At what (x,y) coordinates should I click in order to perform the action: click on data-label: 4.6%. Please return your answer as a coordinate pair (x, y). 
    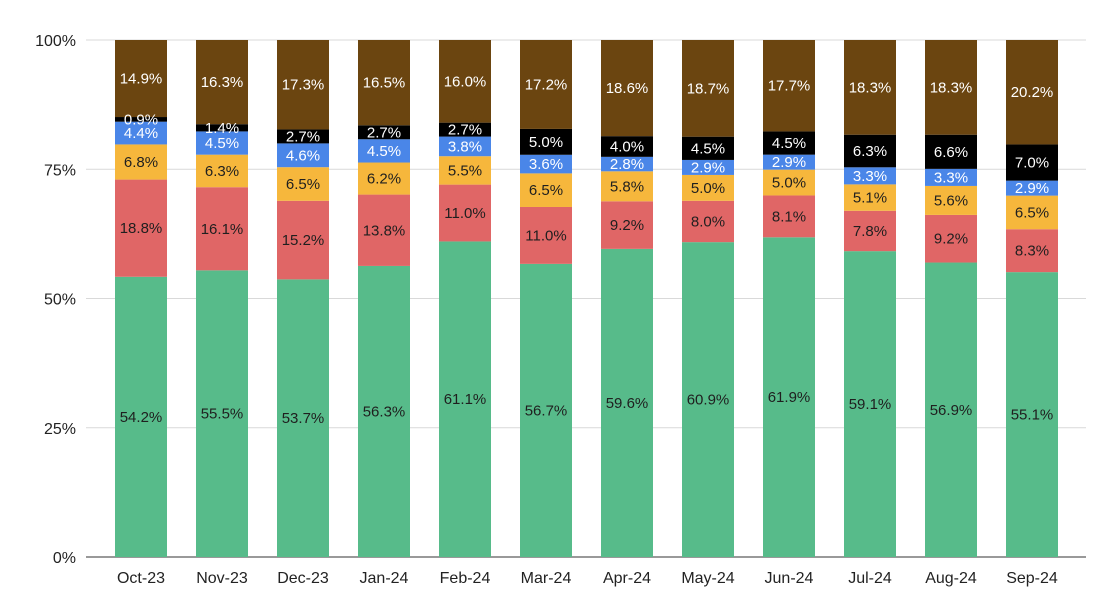
    Looking at the image, I should click on (303, 155).